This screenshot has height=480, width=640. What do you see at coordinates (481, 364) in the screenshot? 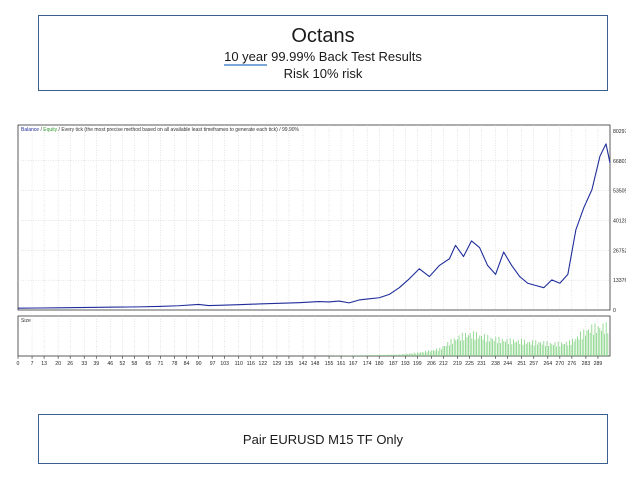
I see `x-tick-label: 231` at bounding box center [481, 364].